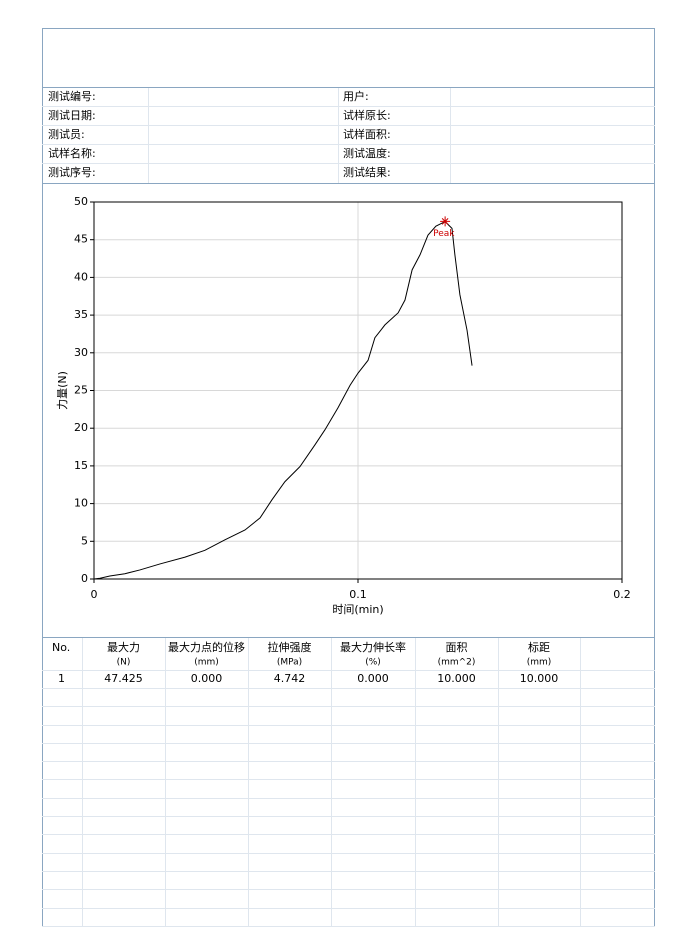 The height and width of the screenshot is (952, 697). Describe the element at coordinates (457, 647) in the screenshot. I see `column-header: 面积` at that location.